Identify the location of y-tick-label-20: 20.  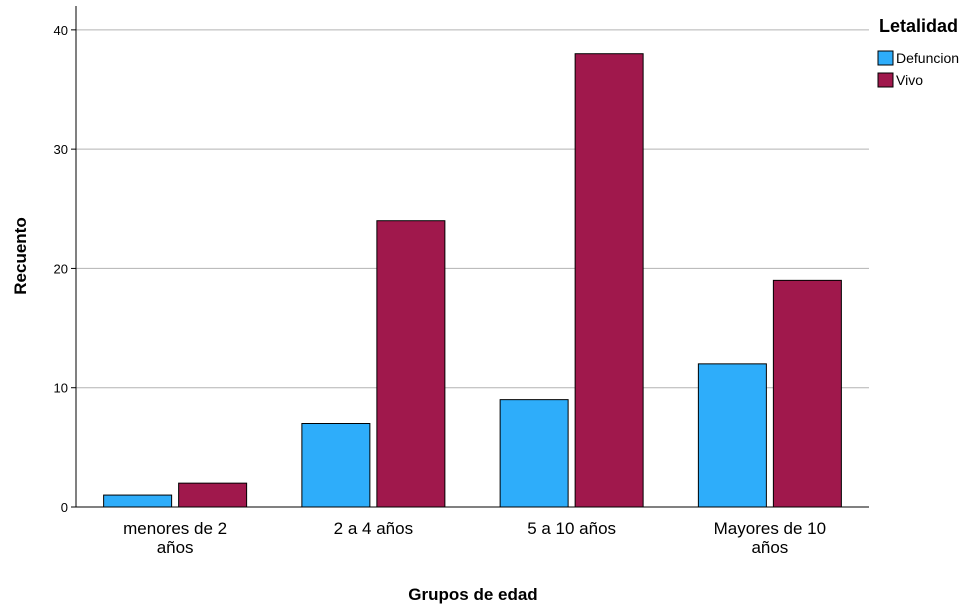
(61, 268).